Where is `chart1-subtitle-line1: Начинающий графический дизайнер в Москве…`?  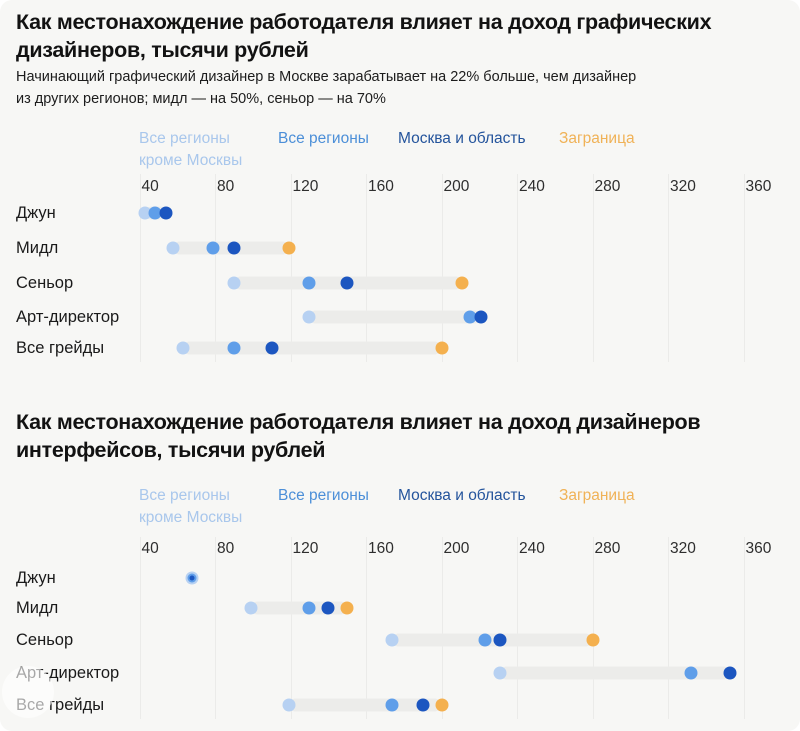
chart1-subtitle-line1: Начинающий графический дизайнер в Москве… is located at coordinates (326, 77).